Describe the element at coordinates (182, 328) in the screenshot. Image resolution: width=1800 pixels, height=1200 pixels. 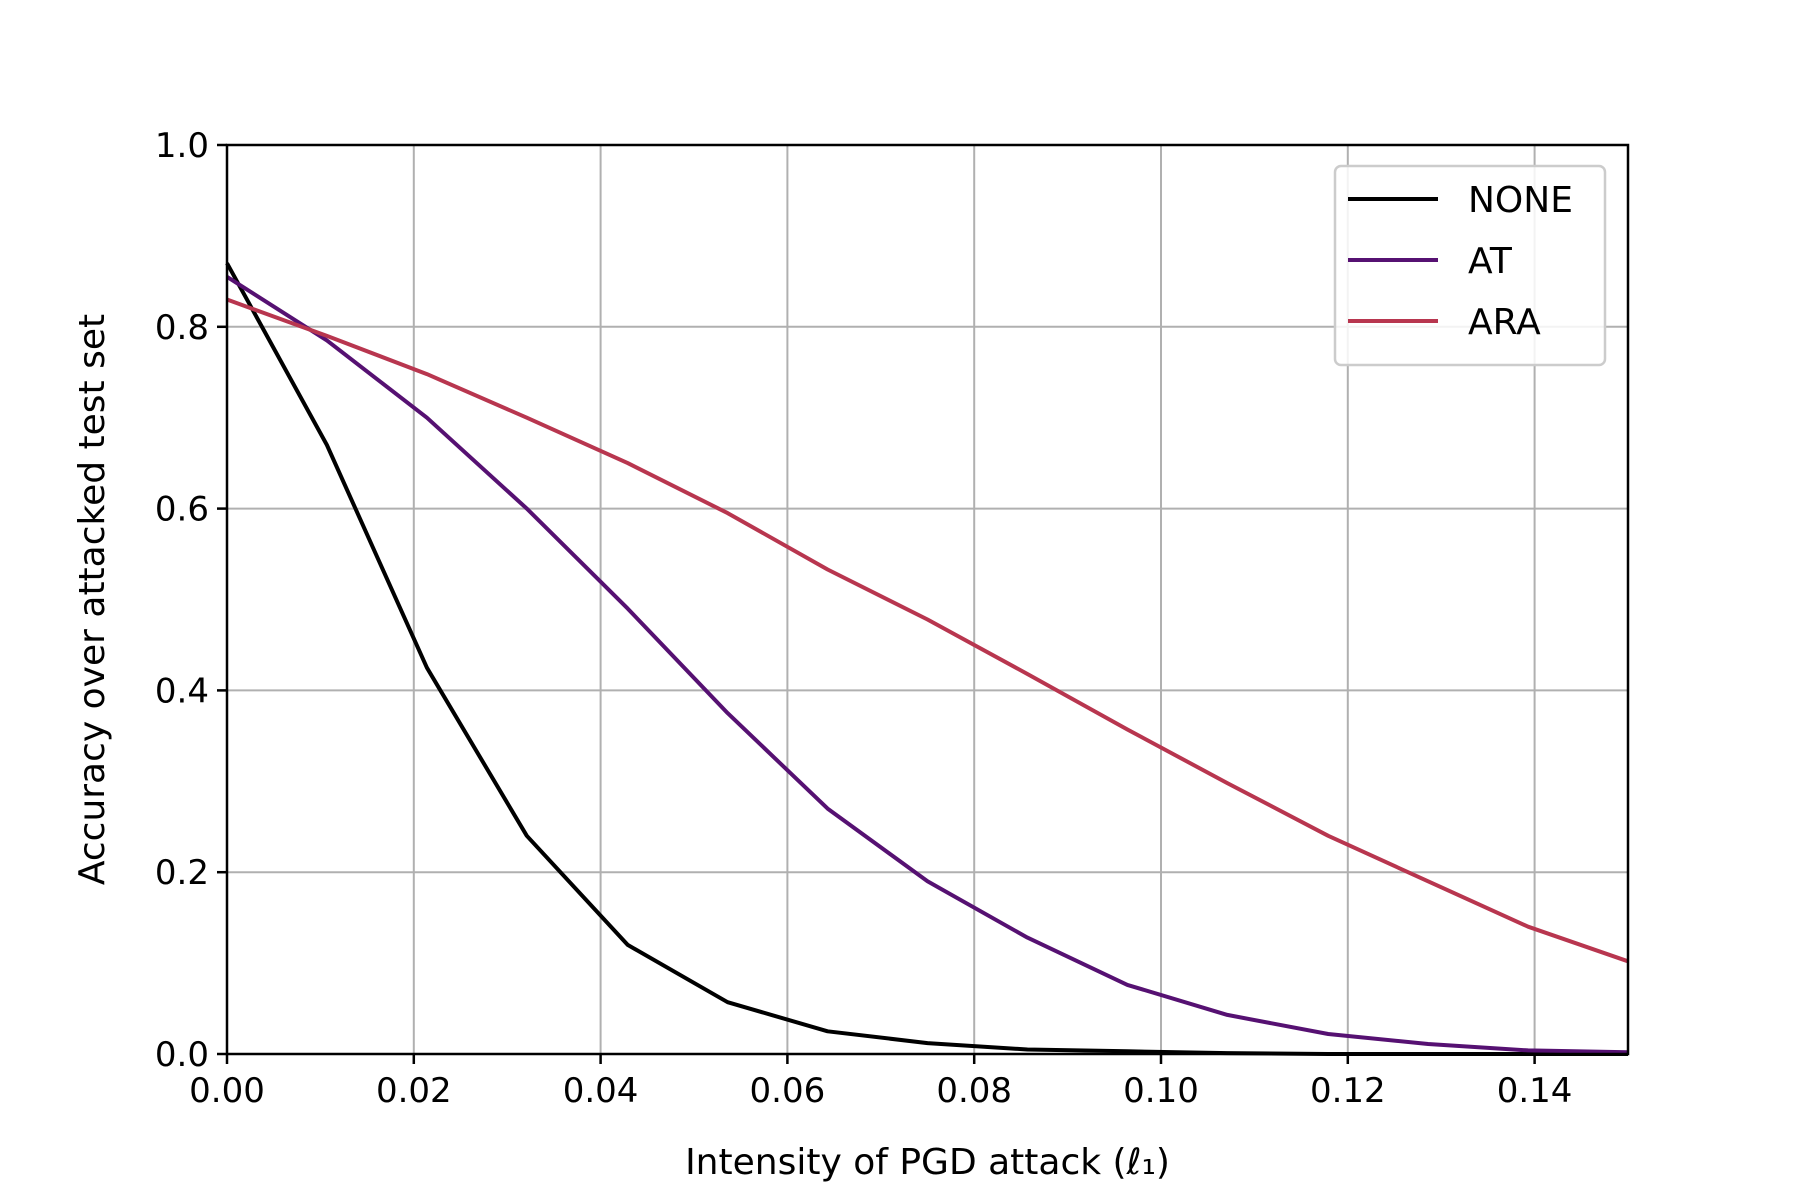
I see `y-tick-label: 0.8` at that location.